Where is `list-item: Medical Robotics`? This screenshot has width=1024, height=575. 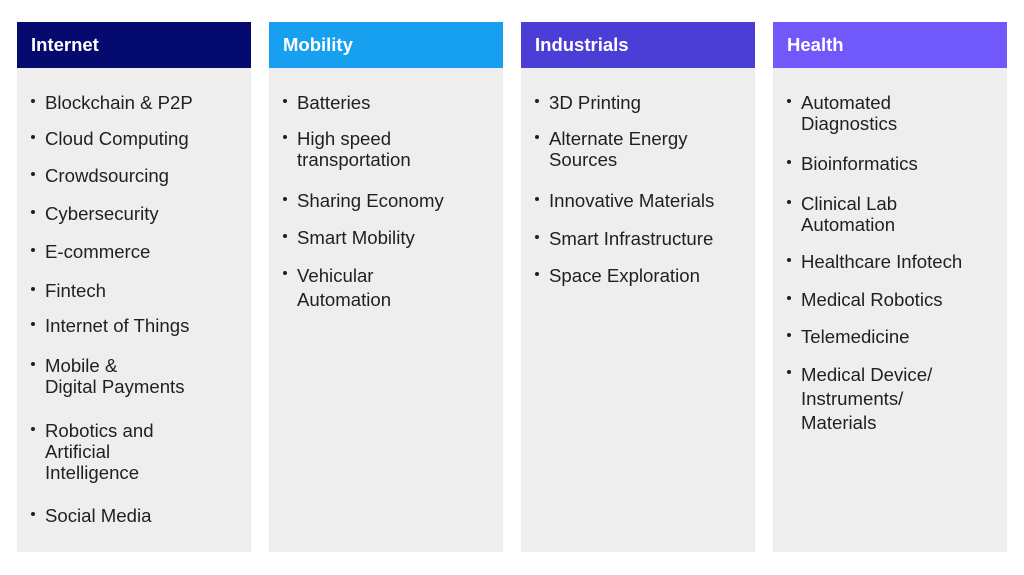 list-item: Medical Robotics is located at coordinates (892, 299).